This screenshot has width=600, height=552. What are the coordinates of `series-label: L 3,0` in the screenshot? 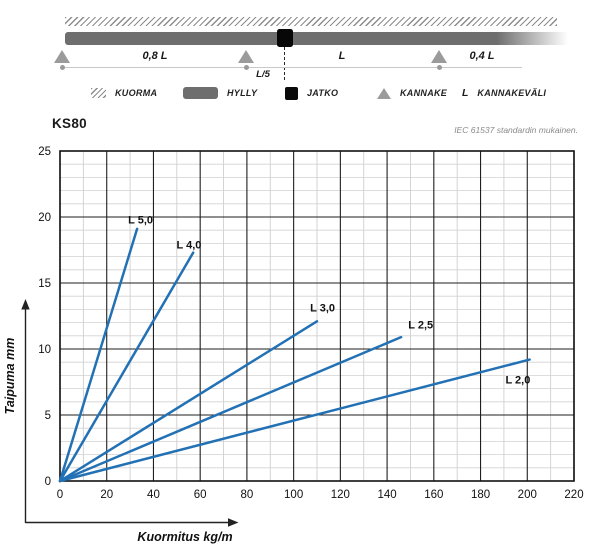 It's located at (322, 308).